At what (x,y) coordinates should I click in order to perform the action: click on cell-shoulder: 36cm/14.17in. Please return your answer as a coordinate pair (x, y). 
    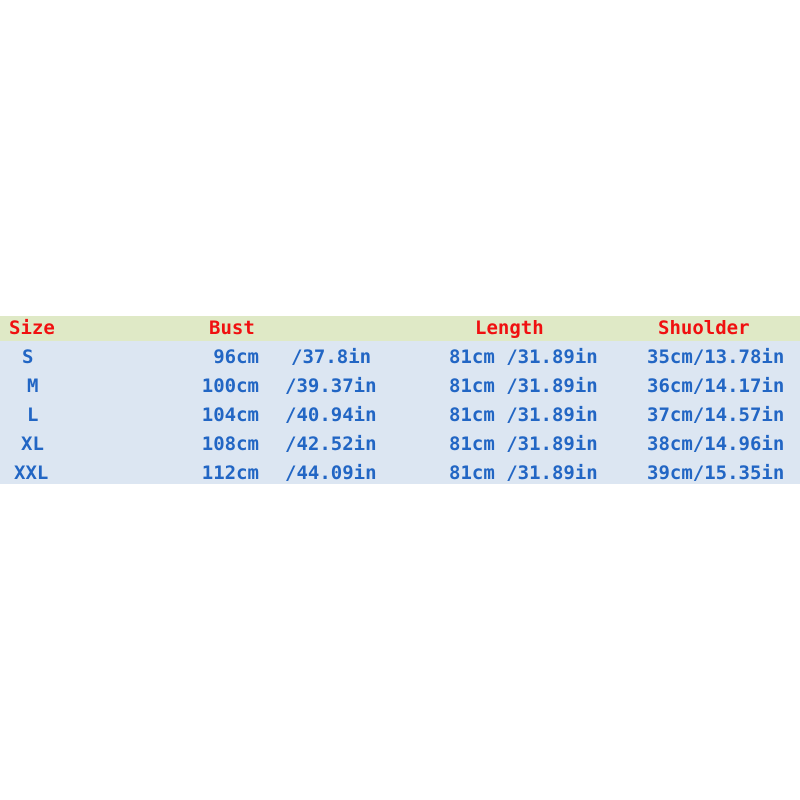
    Looking at the image, I should click on (716, 386).